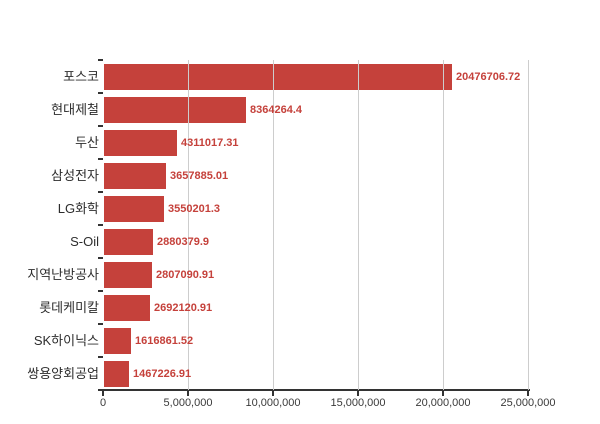 The image size is (600, 424). Describe the element at coordinates (276, 109) in the screenshot. I see `bar-value-label: 8364264.4` at that location.